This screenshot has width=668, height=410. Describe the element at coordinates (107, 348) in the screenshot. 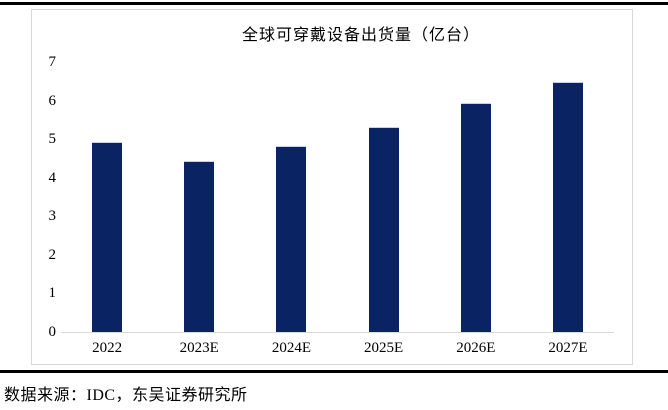

I see `x-axis-label-2022: 2022` at that location.